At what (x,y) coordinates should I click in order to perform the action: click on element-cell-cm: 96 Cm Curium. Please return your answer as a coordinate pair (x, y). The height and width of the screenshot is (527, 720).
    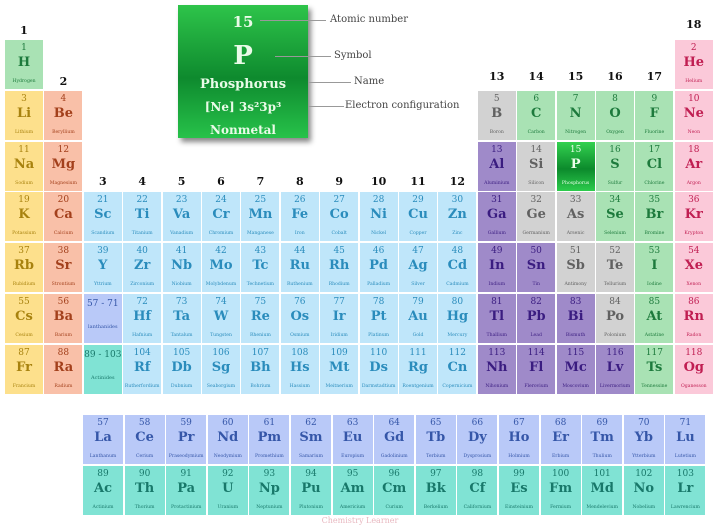
    Looking at the image, I should click on (394, 490).